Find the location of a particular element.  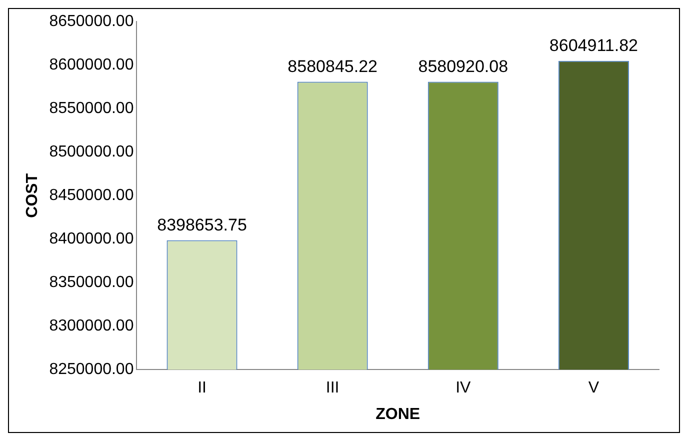

y-tick-label: 8450000.00 is located at coordinates (91, 195).